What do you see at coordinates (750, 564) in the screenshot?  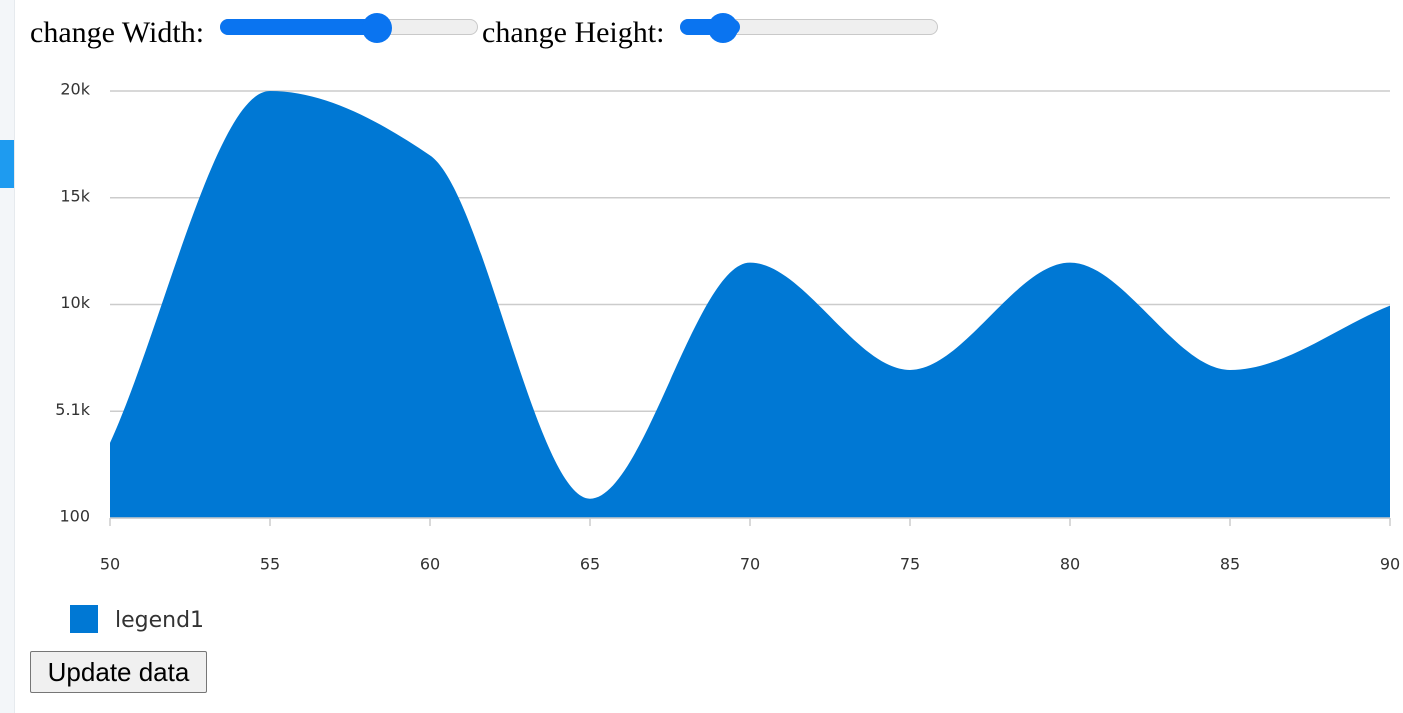 I see `x-tick-label: 70` at bounding box center [750, 564].